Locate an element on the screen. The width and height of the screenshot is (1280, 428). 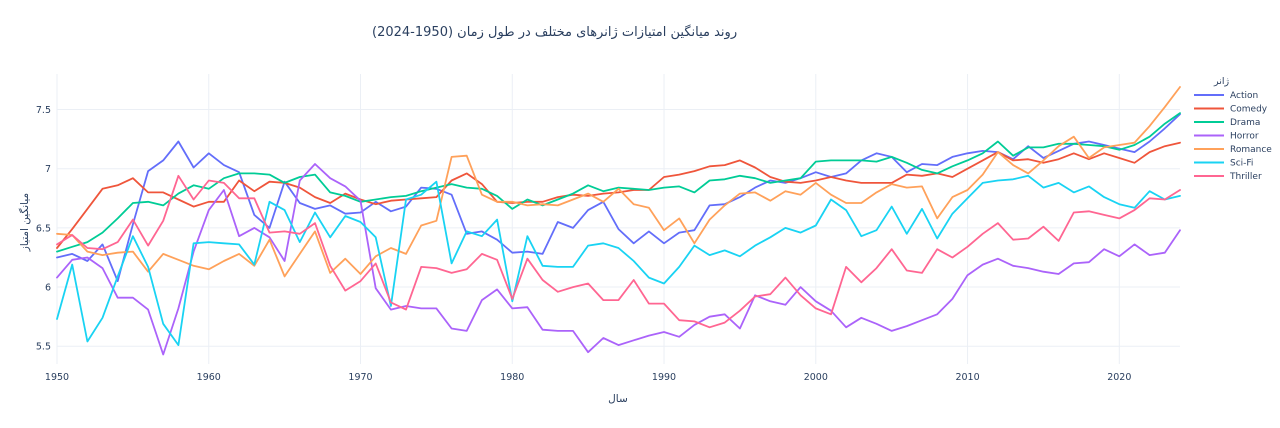
legend-item-thriller: Thriller is located at coordinates (1228, 177).